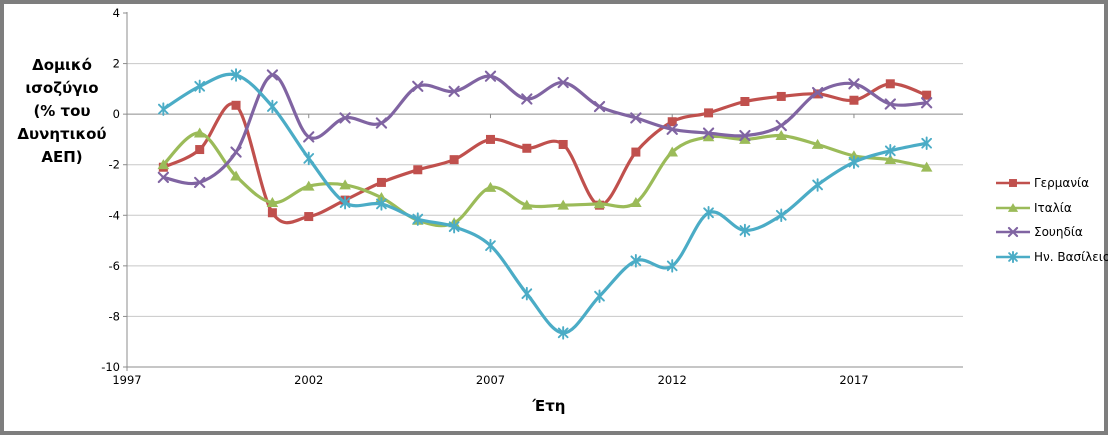 This screenshot has height=435, width=1108. I want to click on y-tick-label: -8, so click(114, 316).